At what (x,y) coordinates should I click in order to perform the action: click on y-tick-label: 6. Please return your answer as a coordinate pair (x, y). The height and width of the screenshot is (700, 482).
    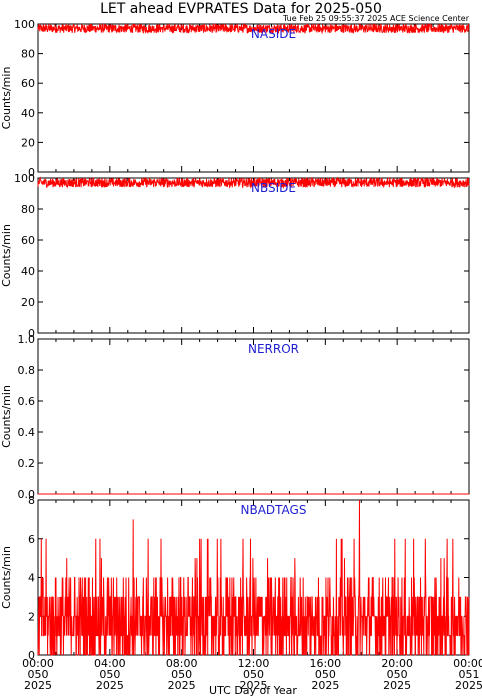
    Looking at the image, I should click on (31, 539).